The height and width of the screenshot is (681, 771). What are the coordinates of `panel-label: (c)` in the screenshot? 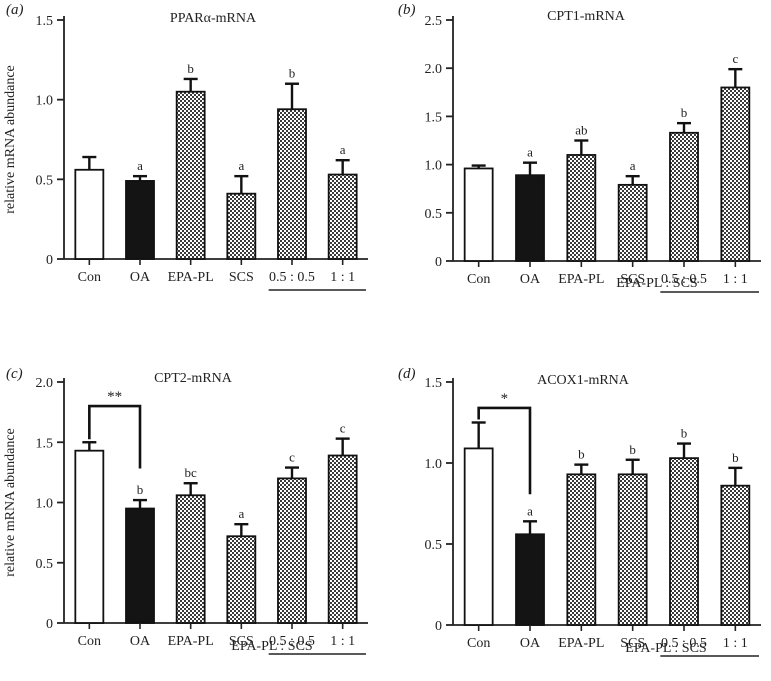 It's located at (14, 374).